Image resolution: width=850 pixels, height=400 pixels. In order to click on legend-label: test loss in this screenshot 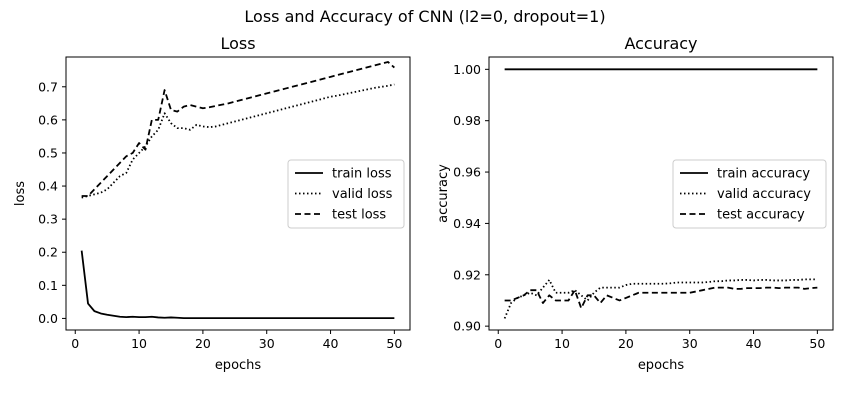, I will do `click(359, 215)`.